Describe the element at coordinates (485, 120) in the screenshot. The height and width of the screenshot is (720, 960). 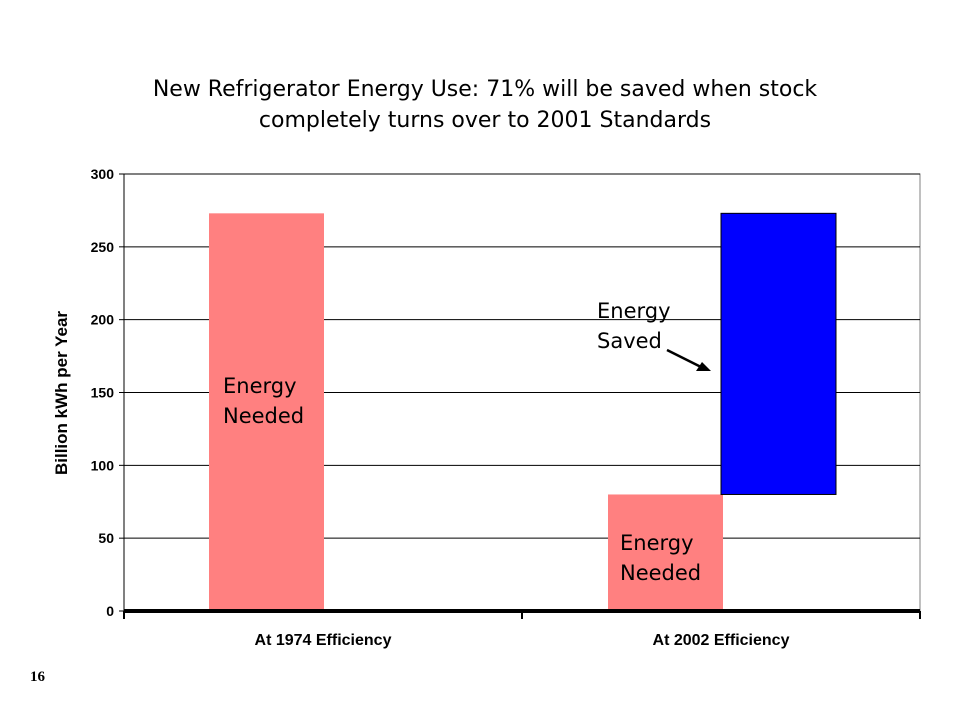
I see `chart-title-line-2: completely turns over to 2001 Standards` at that location.